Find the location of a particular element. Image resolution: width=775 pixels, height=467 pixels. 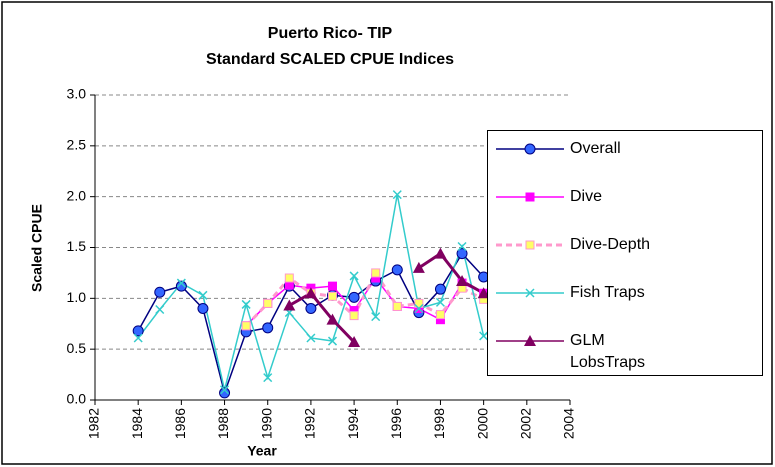

x-tick-label: 1986 is located at coordinates (180, 423).